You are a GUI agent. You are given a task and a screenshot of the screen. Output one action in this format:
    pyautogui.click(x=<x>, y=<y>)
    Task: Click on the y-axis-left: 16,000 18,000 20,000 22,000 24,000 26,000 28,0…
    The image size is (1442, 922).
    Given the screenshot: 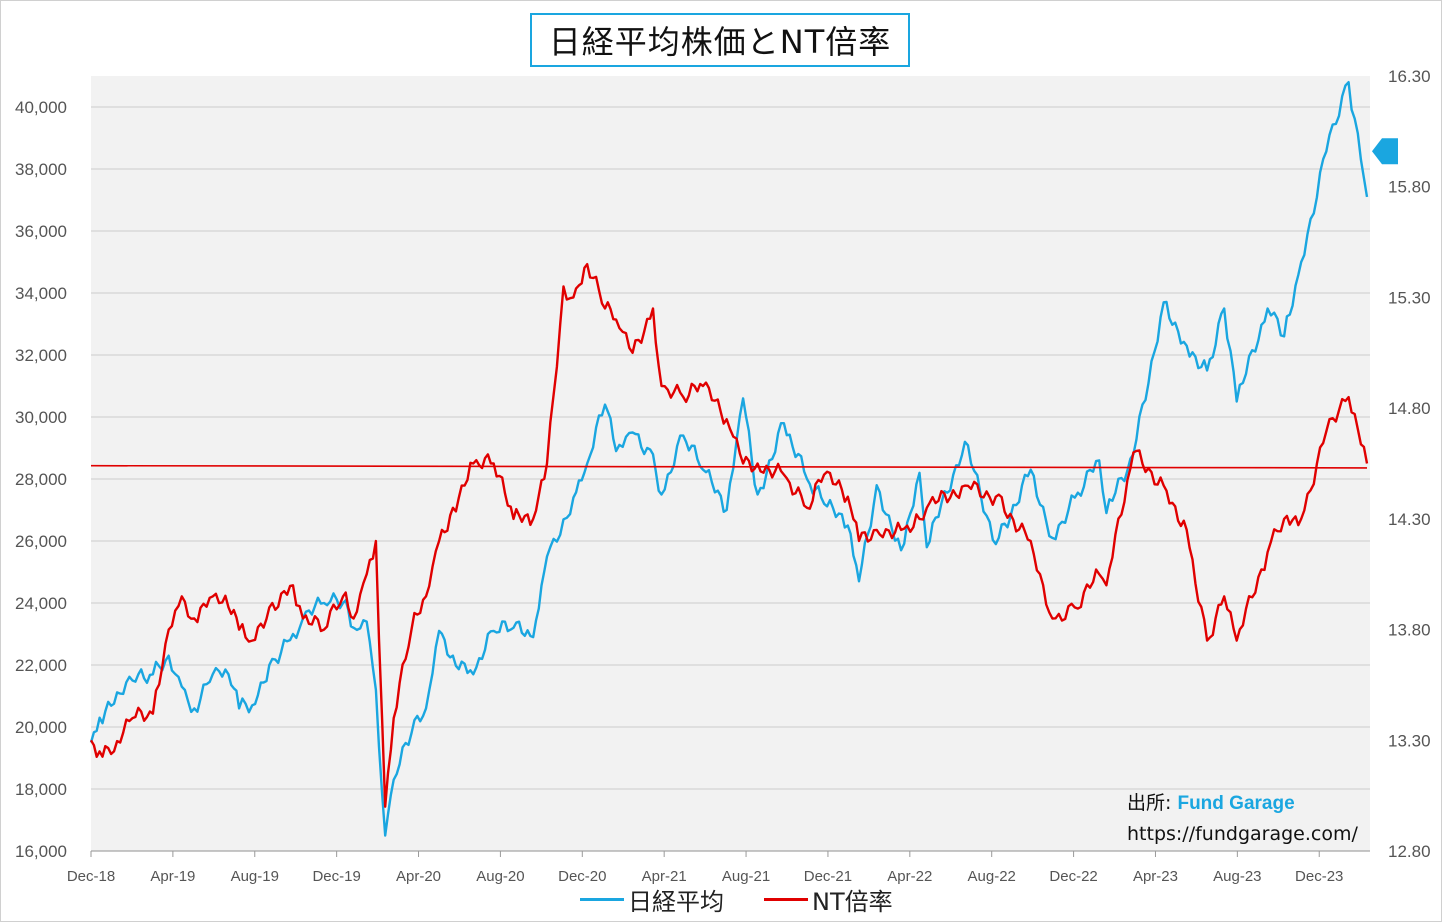 What is the action you would take?
    pyautogui.click(x=41, y=479)
    